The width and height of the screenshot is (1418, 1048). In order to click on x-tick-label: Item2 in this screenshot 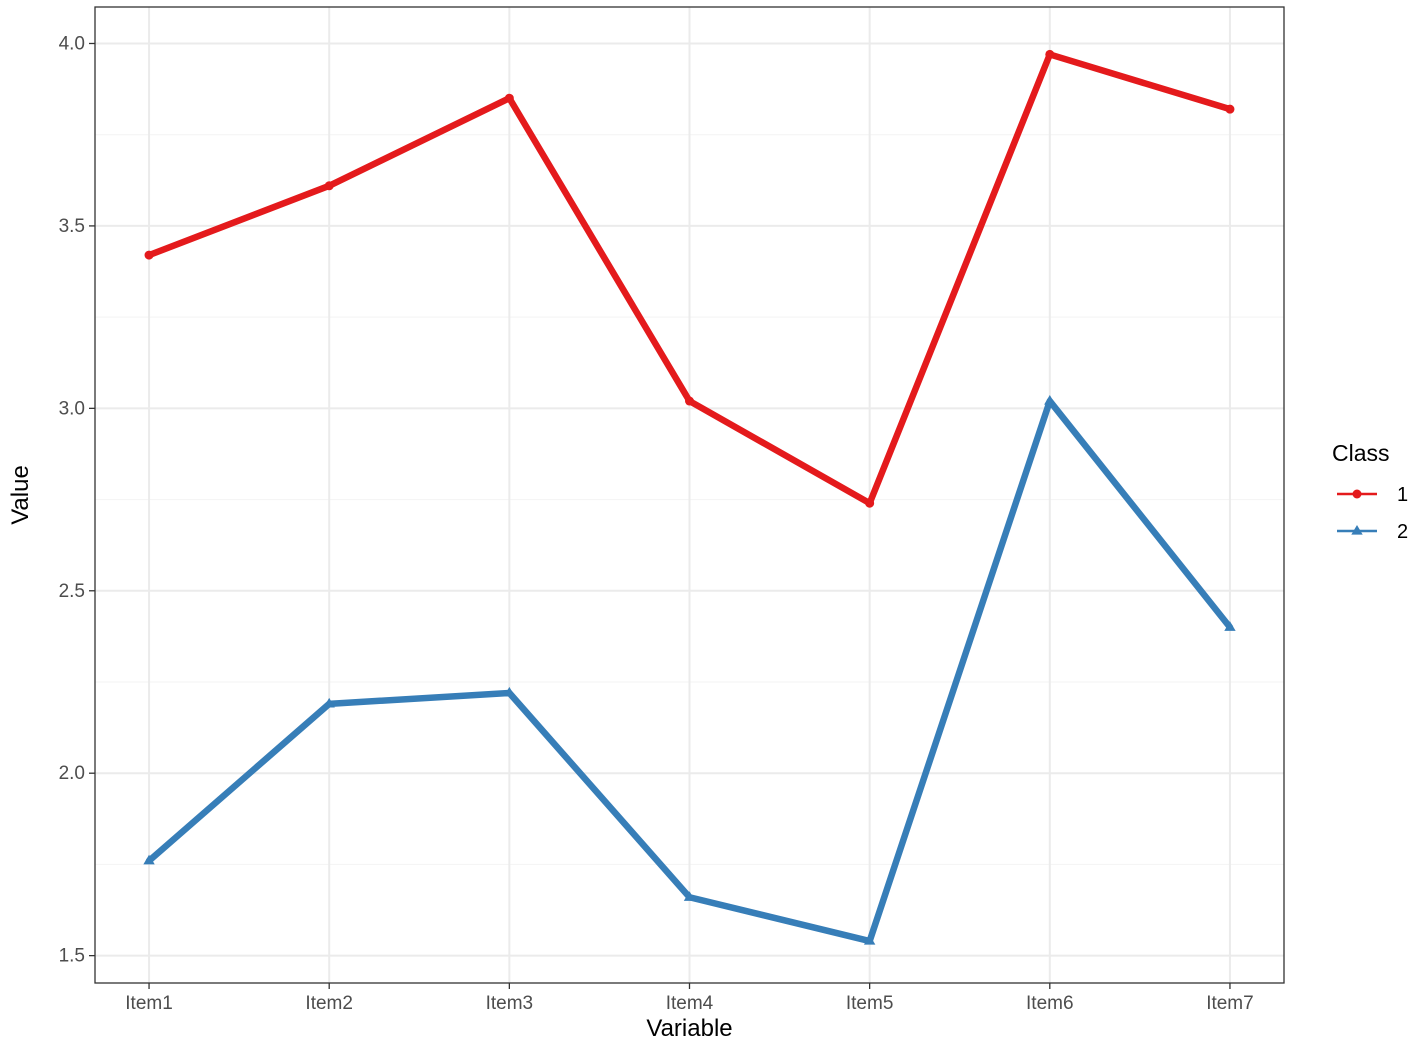, I will do `click(329, 1003)`.